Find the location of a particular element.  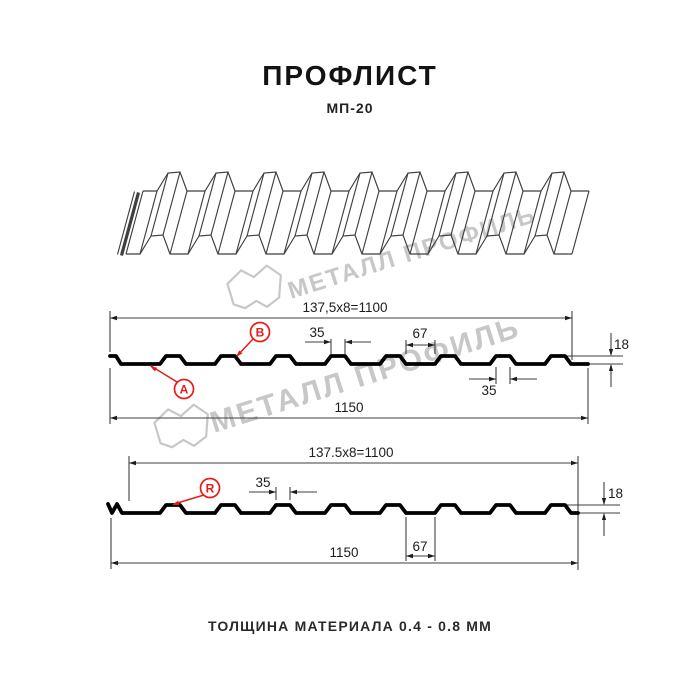

profile-top-cross-section is located at coordinates (349, 360).